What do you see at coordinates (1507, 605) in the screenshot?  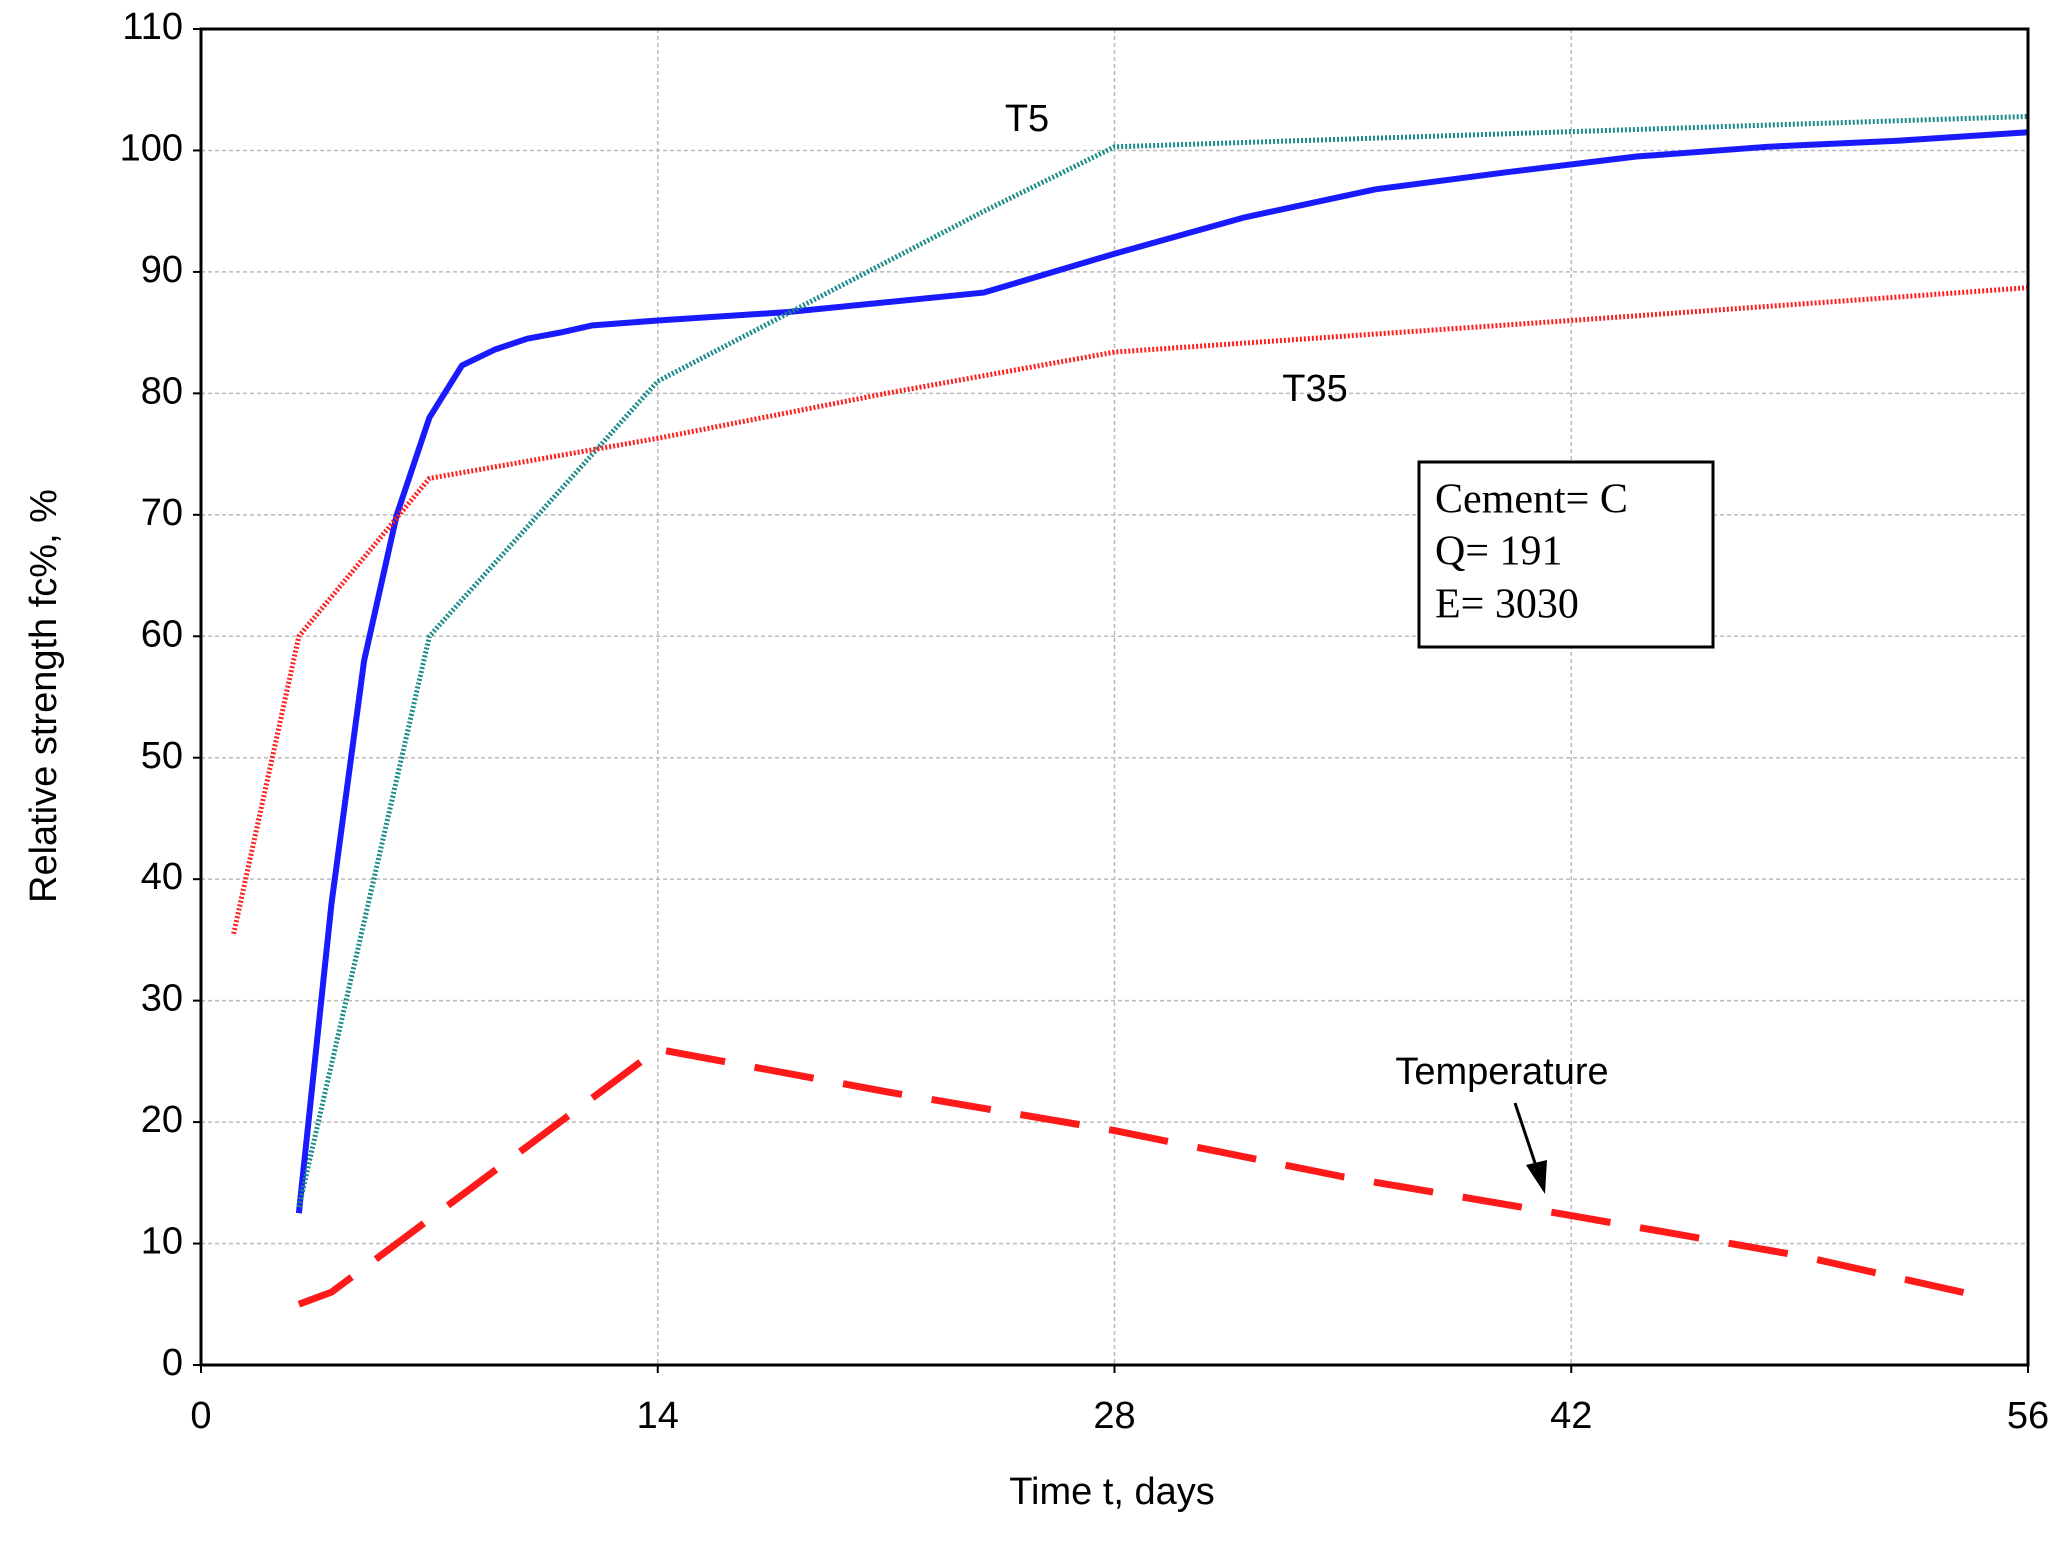 I see `info-text: E= 3030` at bounding box center [1507, 605].